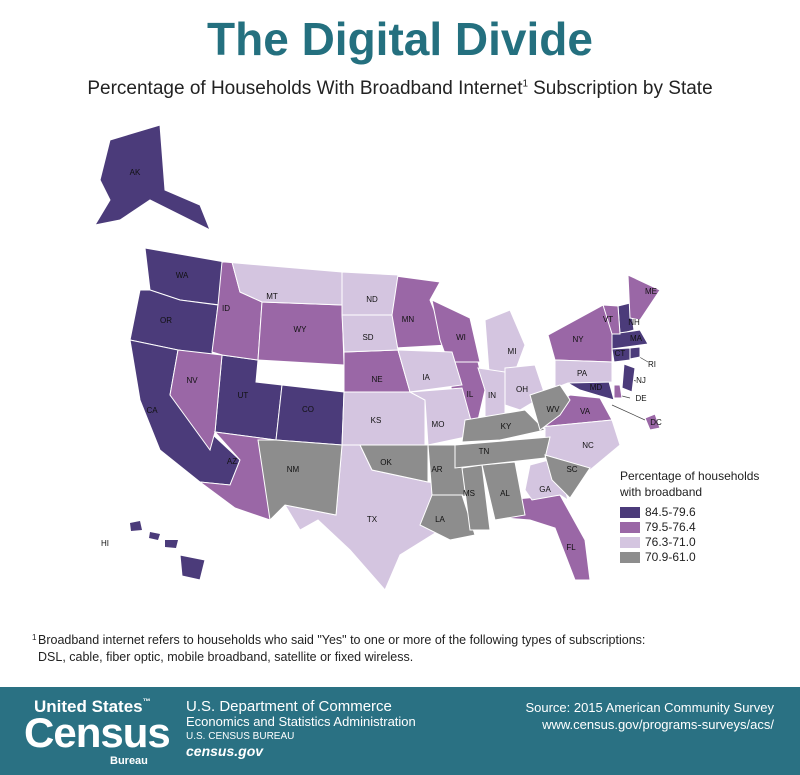 This screenshot has height=775, width=800. I want to click on state-label: WV, so click(554, 409).